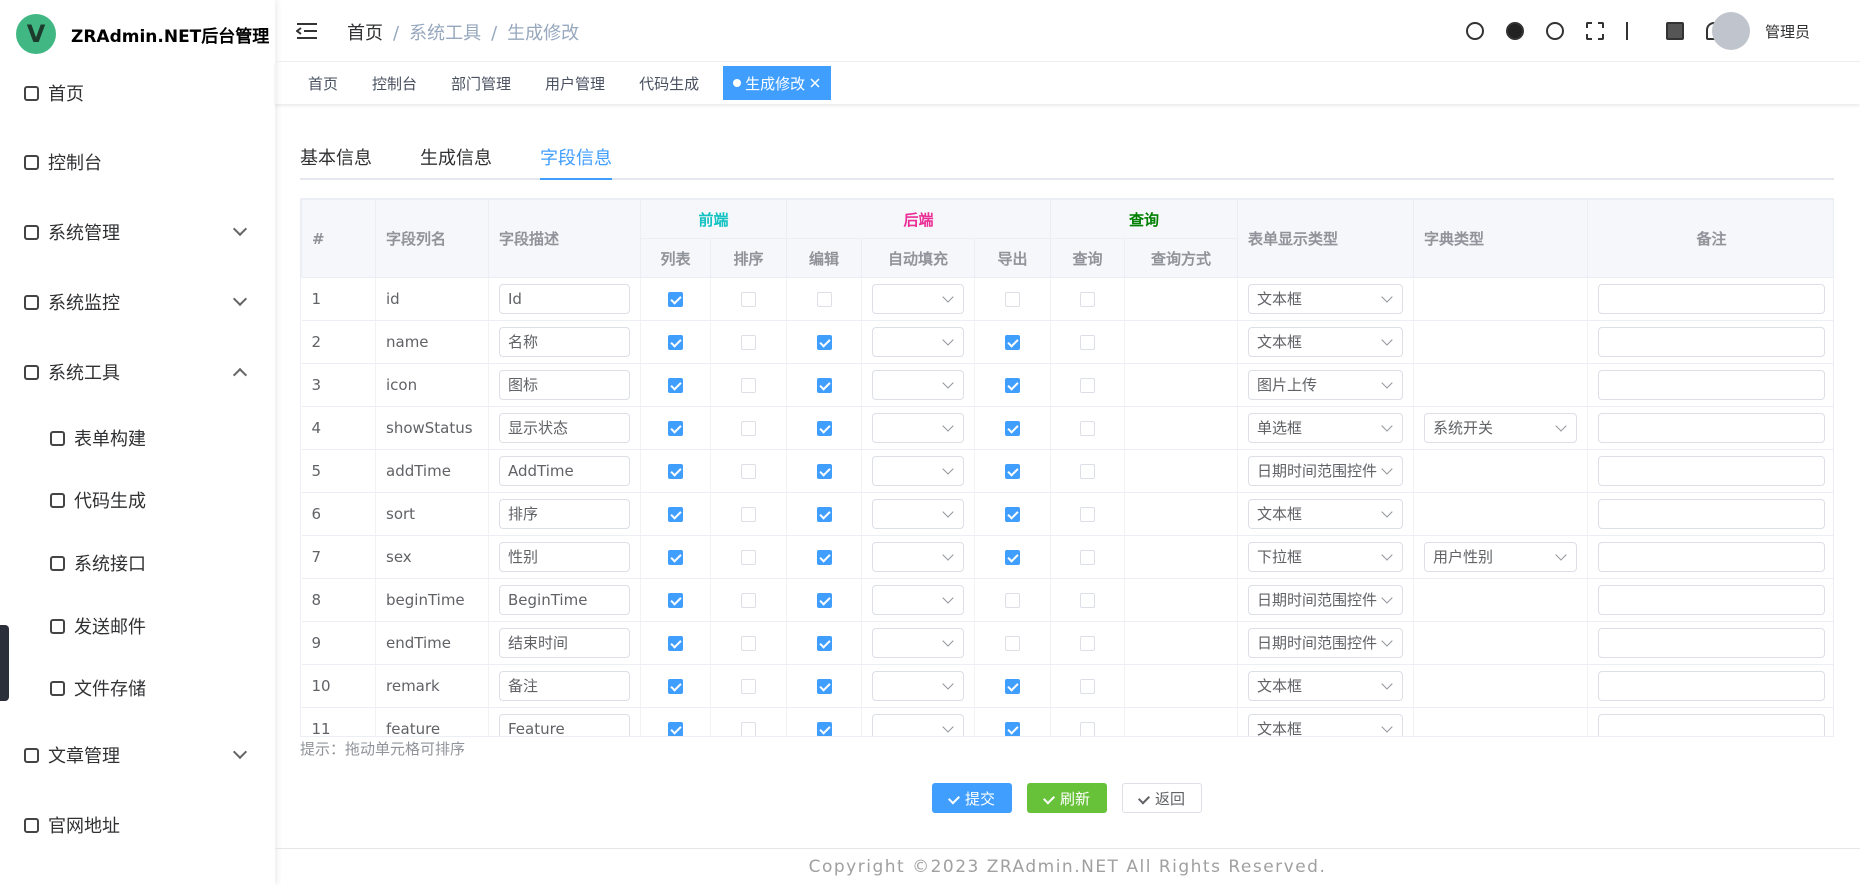 This screenshot has width=1860, height=885. Describe the element at coordinates (972, 798) in the screenshot. I see `button: 提交` at that location.